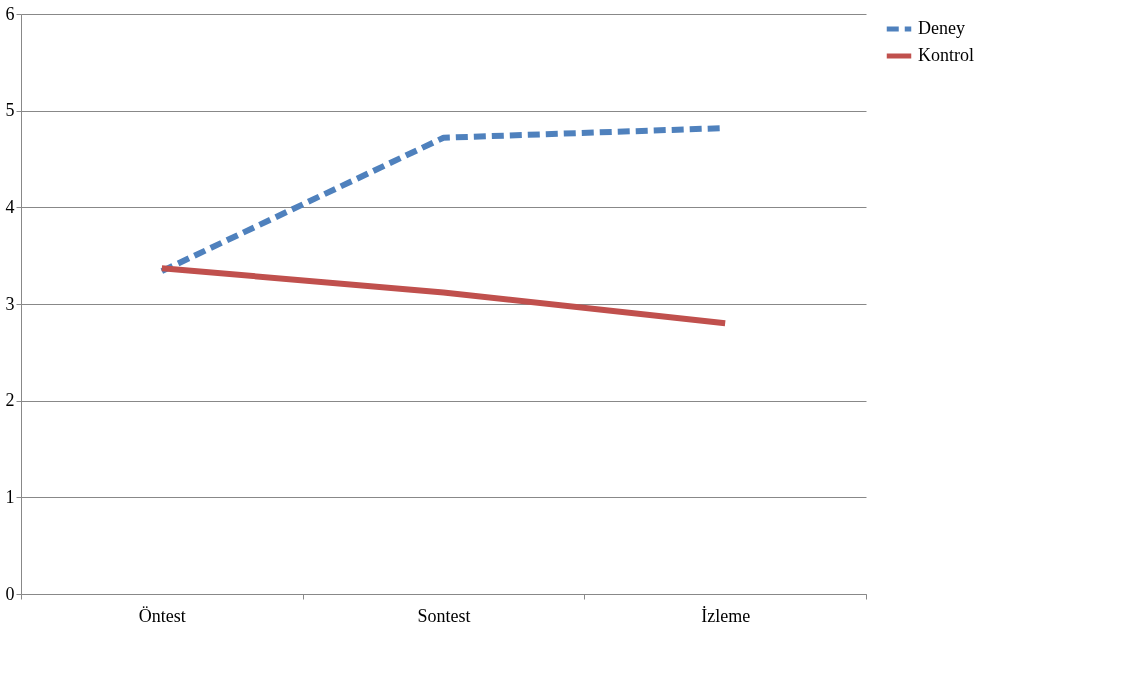  What do you see at coordinates (10, 593) in the screenshot?
I see `y-tick-label: 0` at bounding box center [10, 593].